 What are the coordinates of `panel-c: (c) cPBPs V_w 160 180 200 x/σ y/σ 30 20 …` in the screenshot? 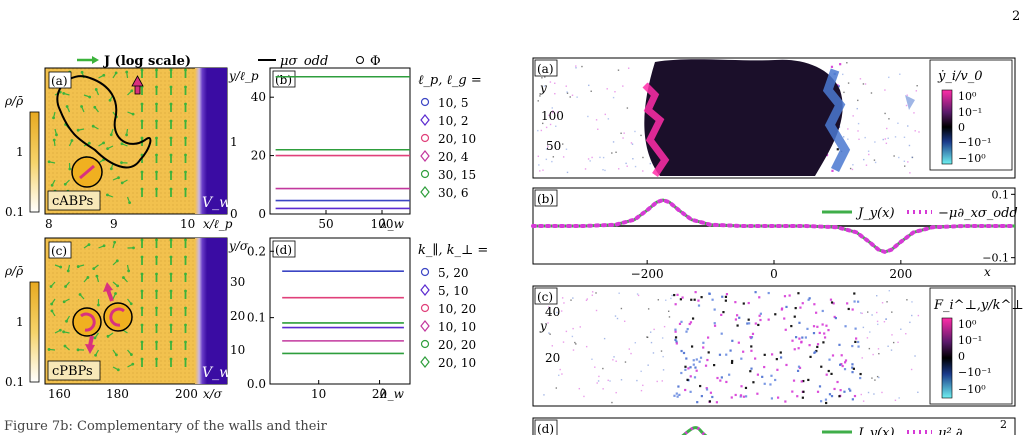 It's located at (126, 319).